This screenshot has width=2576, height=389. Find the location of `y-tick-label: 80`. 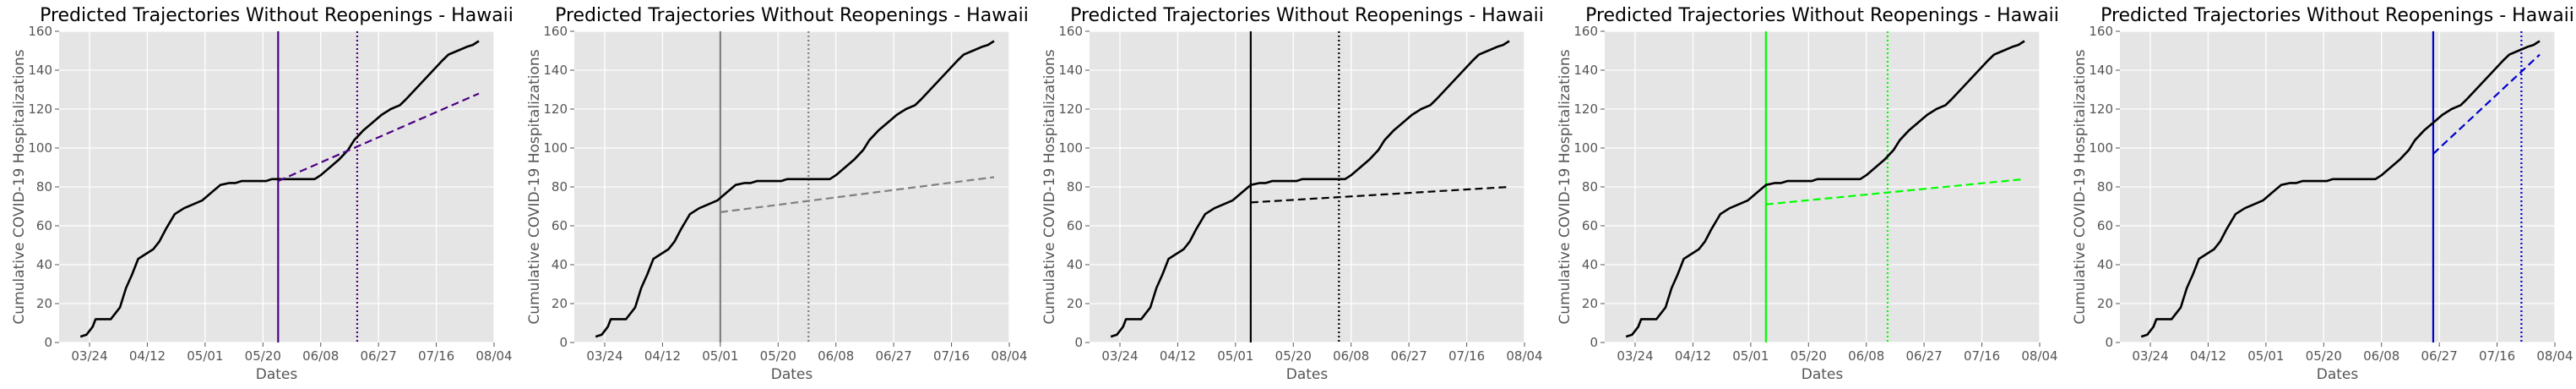

y-tick-label: 80 is located at coordinates (560, 186).